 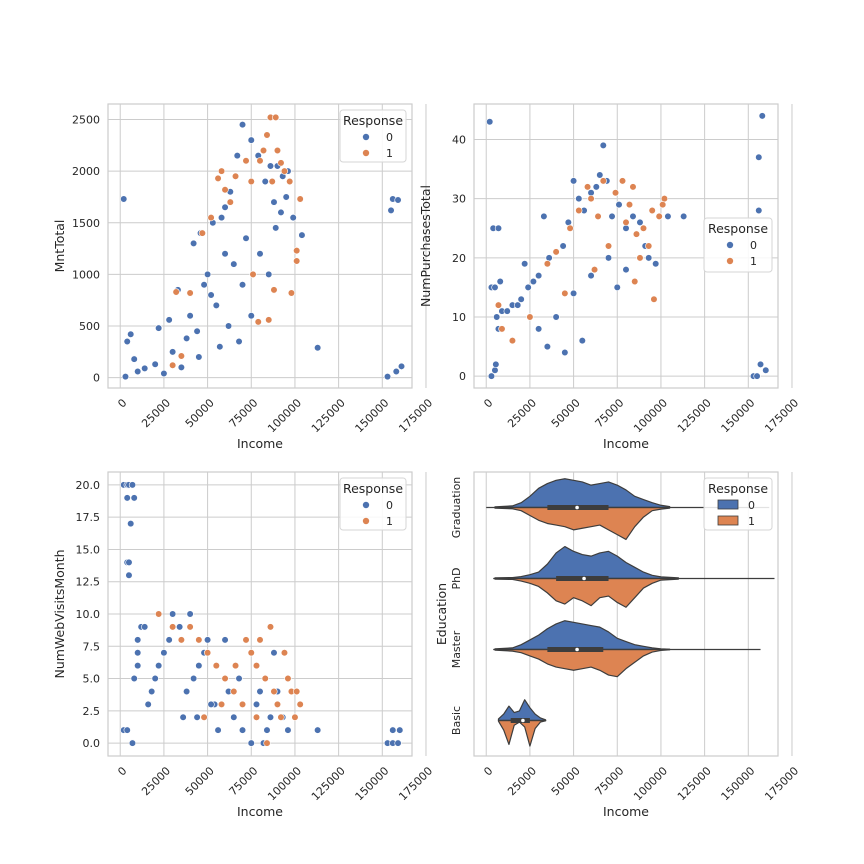 I want to click on y-tick-label: 0, so click(x=462, y=376).